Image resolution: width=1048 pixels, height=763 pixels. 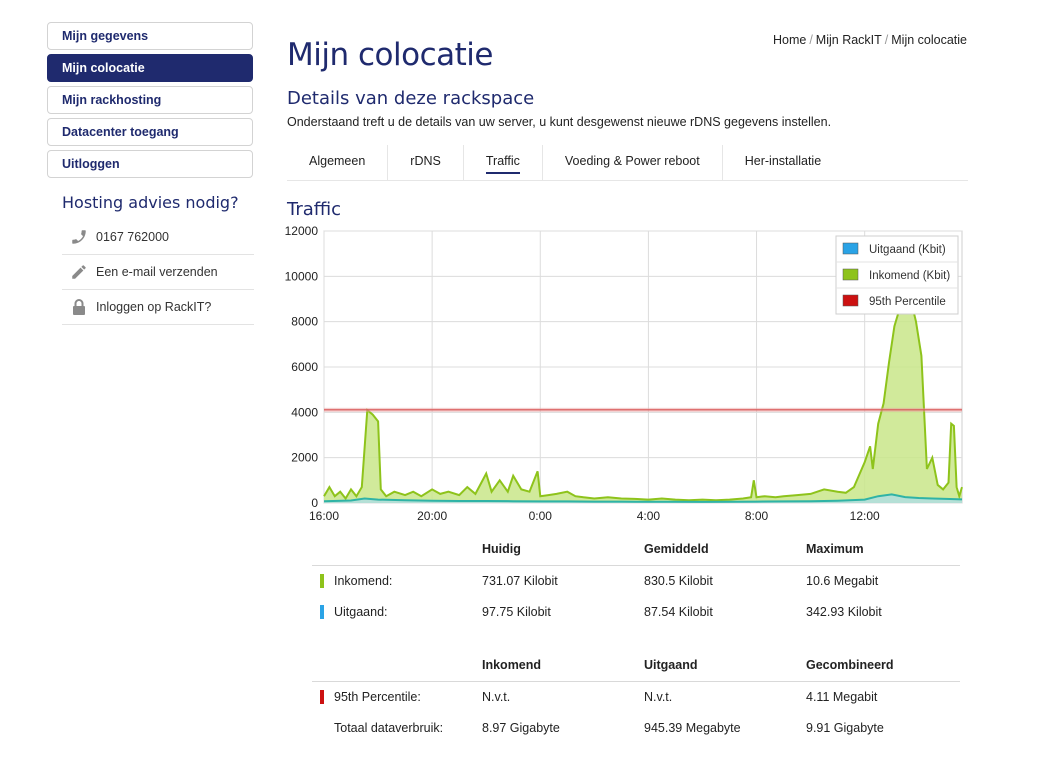 What do you see at coordinates (636, 666) in the screenshot?
I see `totals-header-row: Inkomend Uitgaand Gecombineerd` at bounding box center [636, 666].